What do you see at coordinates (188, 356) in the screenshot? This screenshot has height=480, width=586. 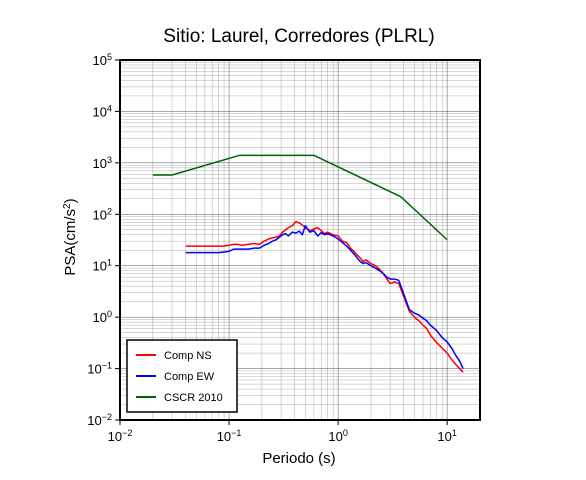 I see `legend-label: Comp NS` at bounding box center [188, 356].